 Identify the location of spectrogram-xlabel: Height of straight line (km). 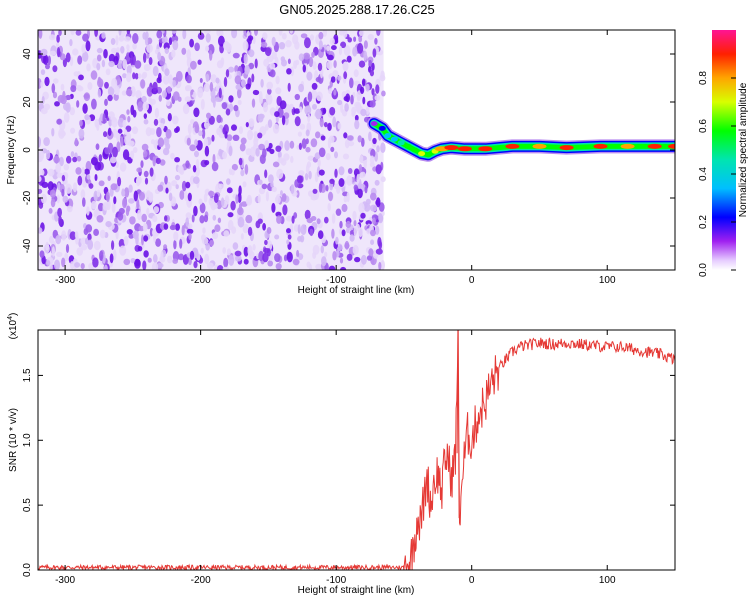
(356, 290).